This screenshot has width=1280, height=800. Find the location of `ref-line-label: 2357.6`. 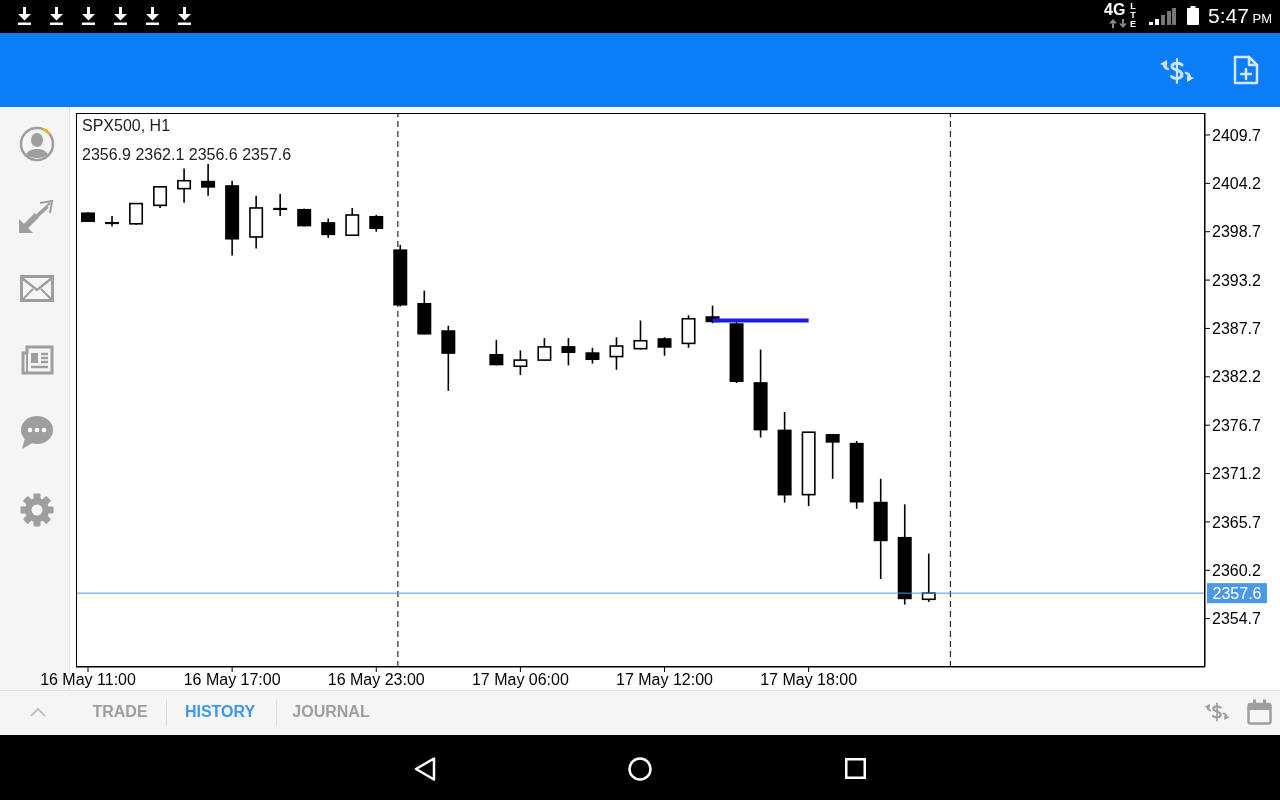

ref-line-label: 2357.6 is located at coordinates (1237, 593).